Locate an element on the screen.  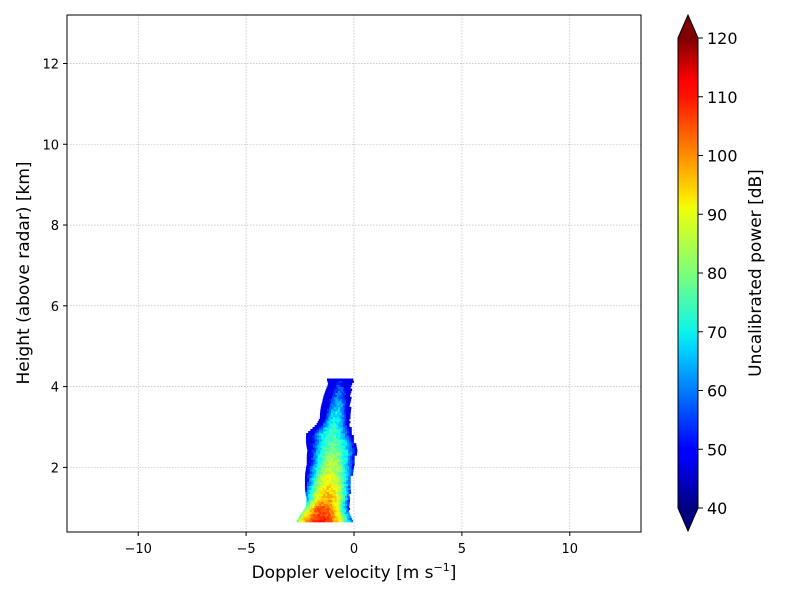
y-tick-label: 8 is located at coordinates (55, 226).